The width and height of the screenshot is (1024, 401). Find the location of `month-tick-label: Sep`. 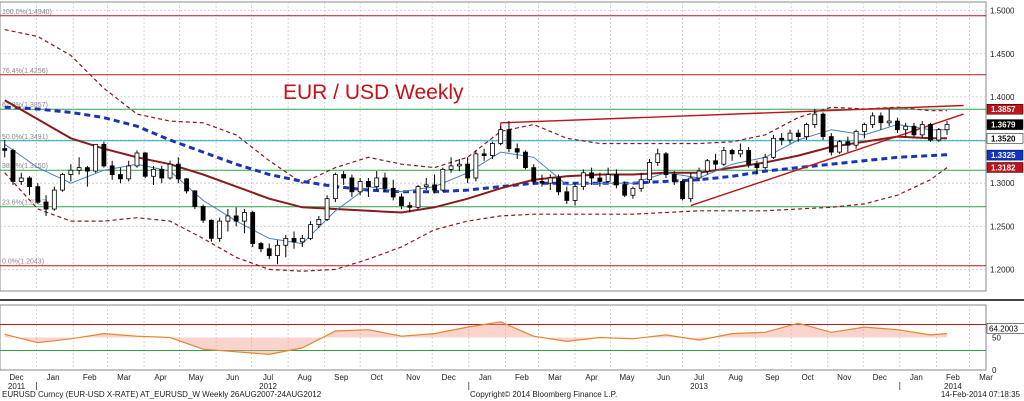

month-tick-label: Sep is located at coordinates (341, 377).